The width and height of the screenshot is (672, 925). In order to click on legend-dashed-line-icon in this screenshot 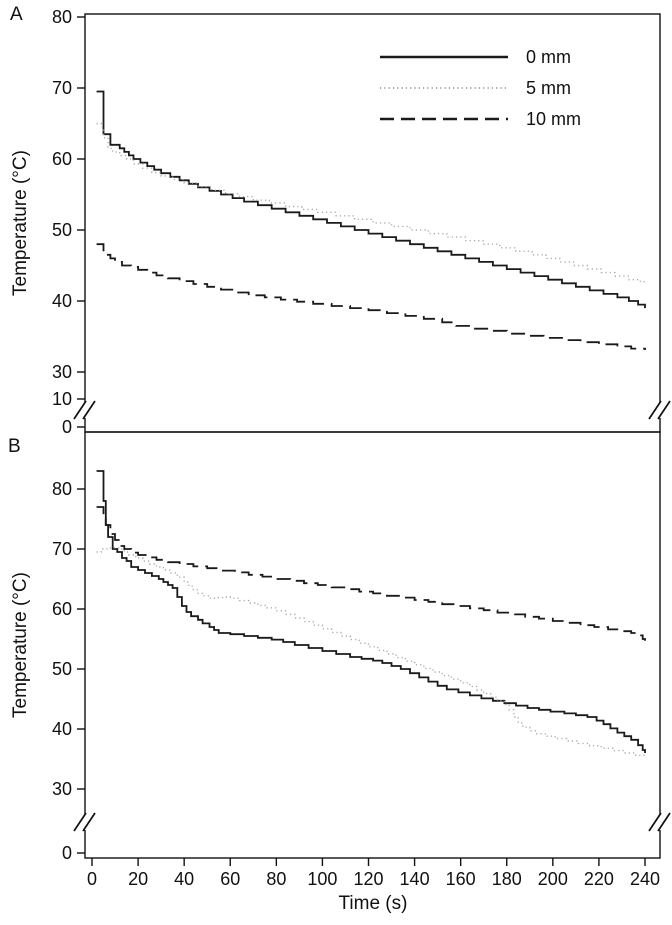, I will do `click(444, 119)`.